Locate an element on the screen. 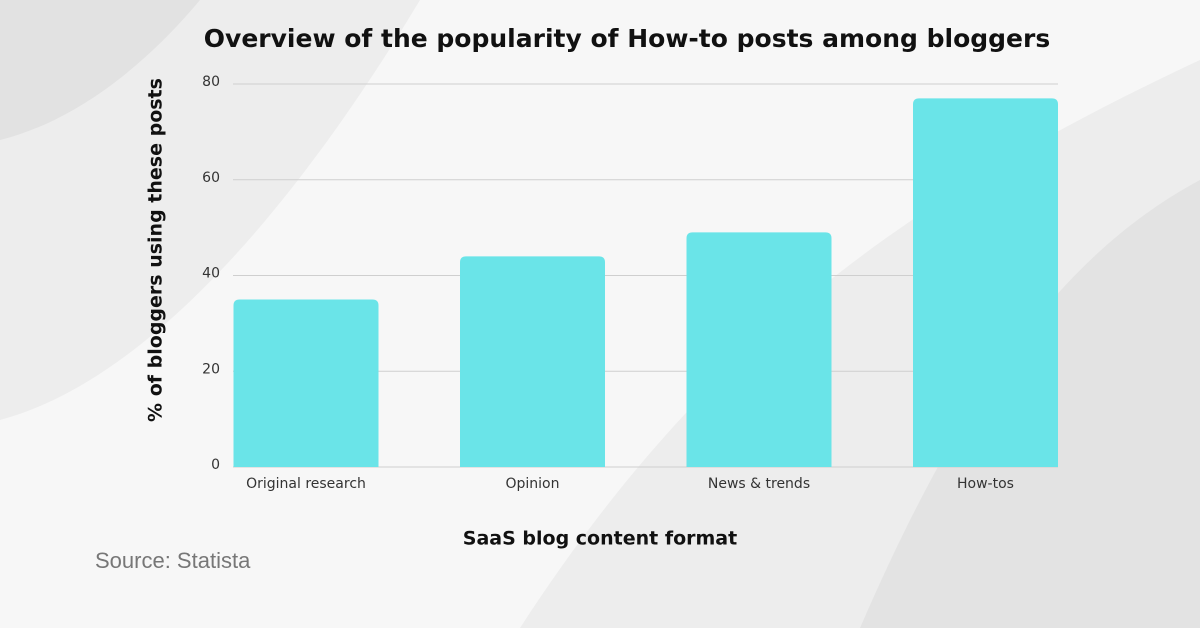  source-note: Source: Statista is located at coordinates (173, 560).